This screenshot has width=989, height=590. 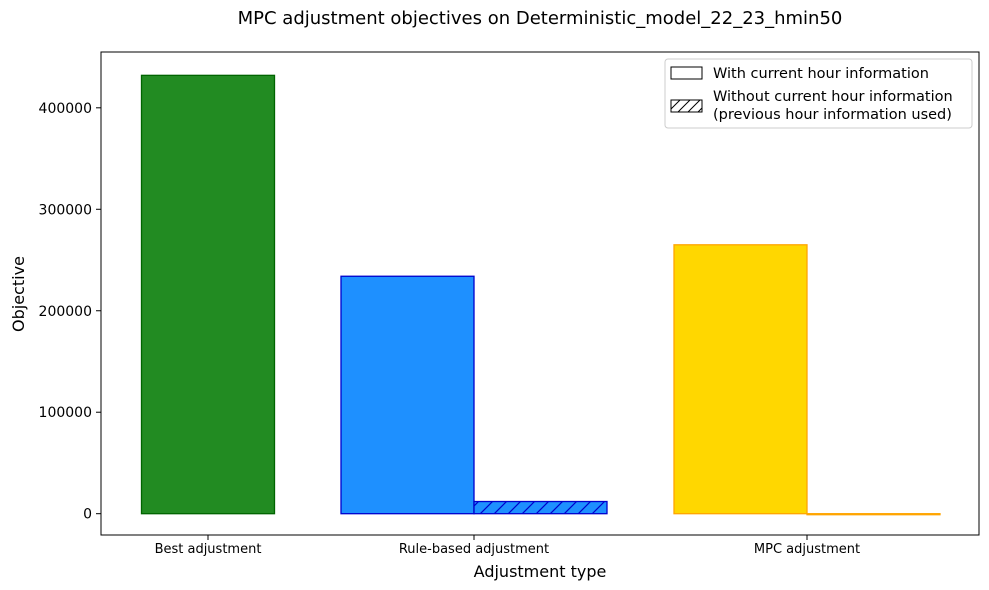 I want to click on bar-mpc-adjustment-without-current-hour, so click(x=873, y=514).